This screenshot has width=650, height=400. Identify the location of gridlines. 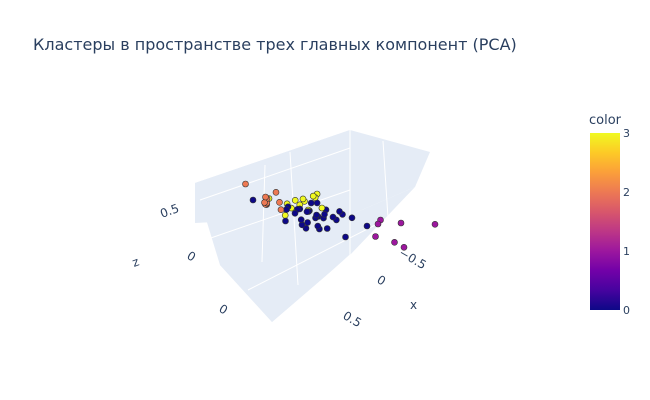
(294, 215).